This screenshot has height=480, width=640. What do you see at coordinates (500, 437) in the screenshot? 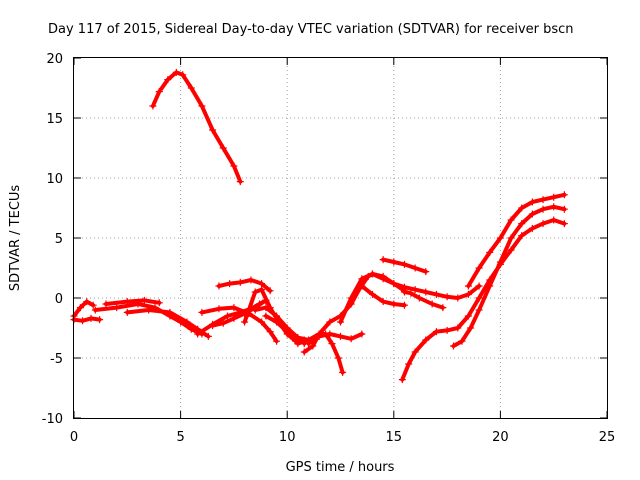
I see `x-tick-label: 20` at bounding box center [500, 437].